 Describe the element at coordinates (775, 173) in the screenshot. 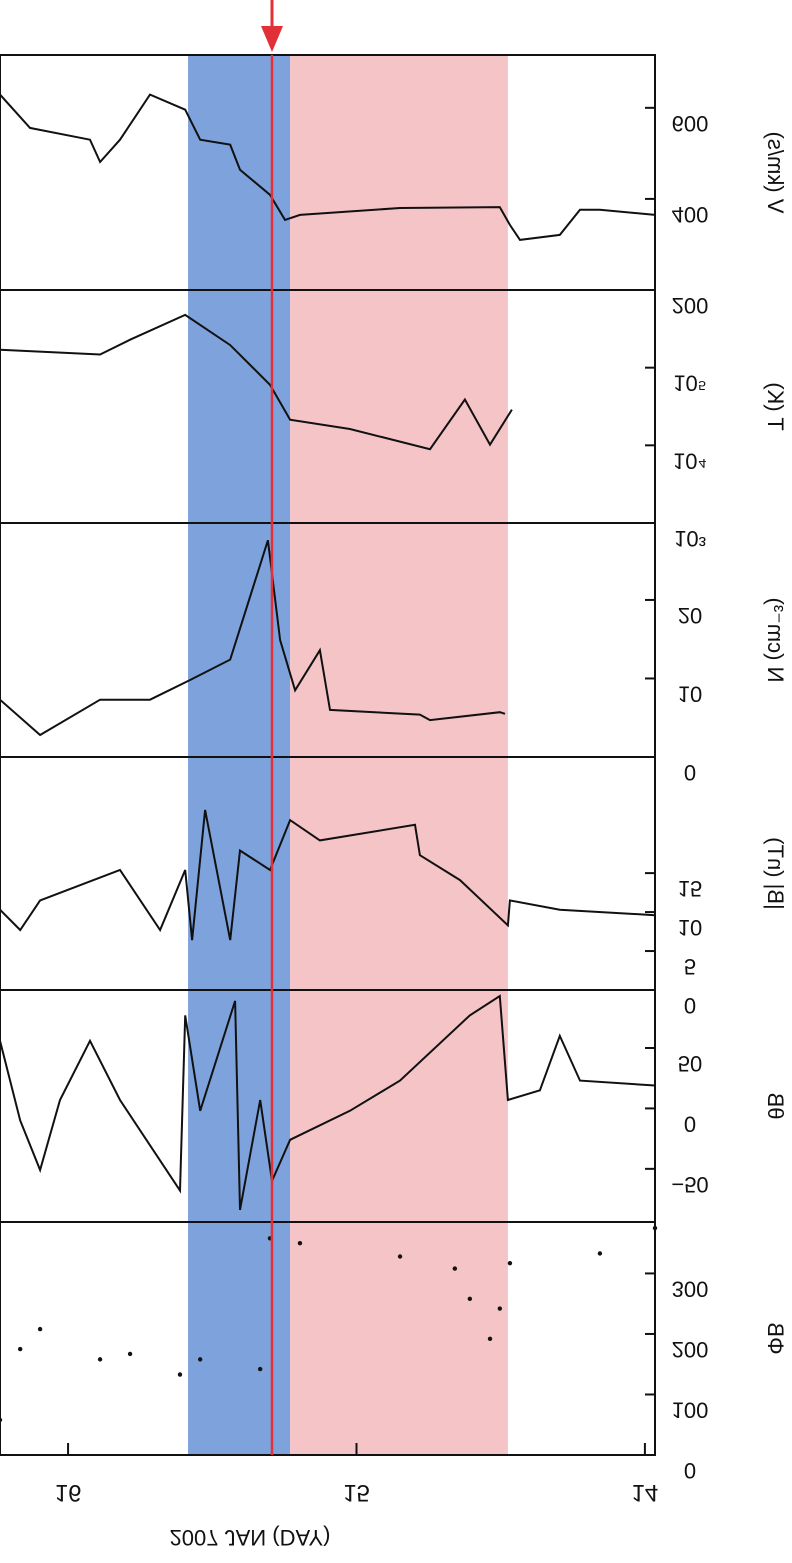

I see `y-axis-label: V (km/s)` at that location.